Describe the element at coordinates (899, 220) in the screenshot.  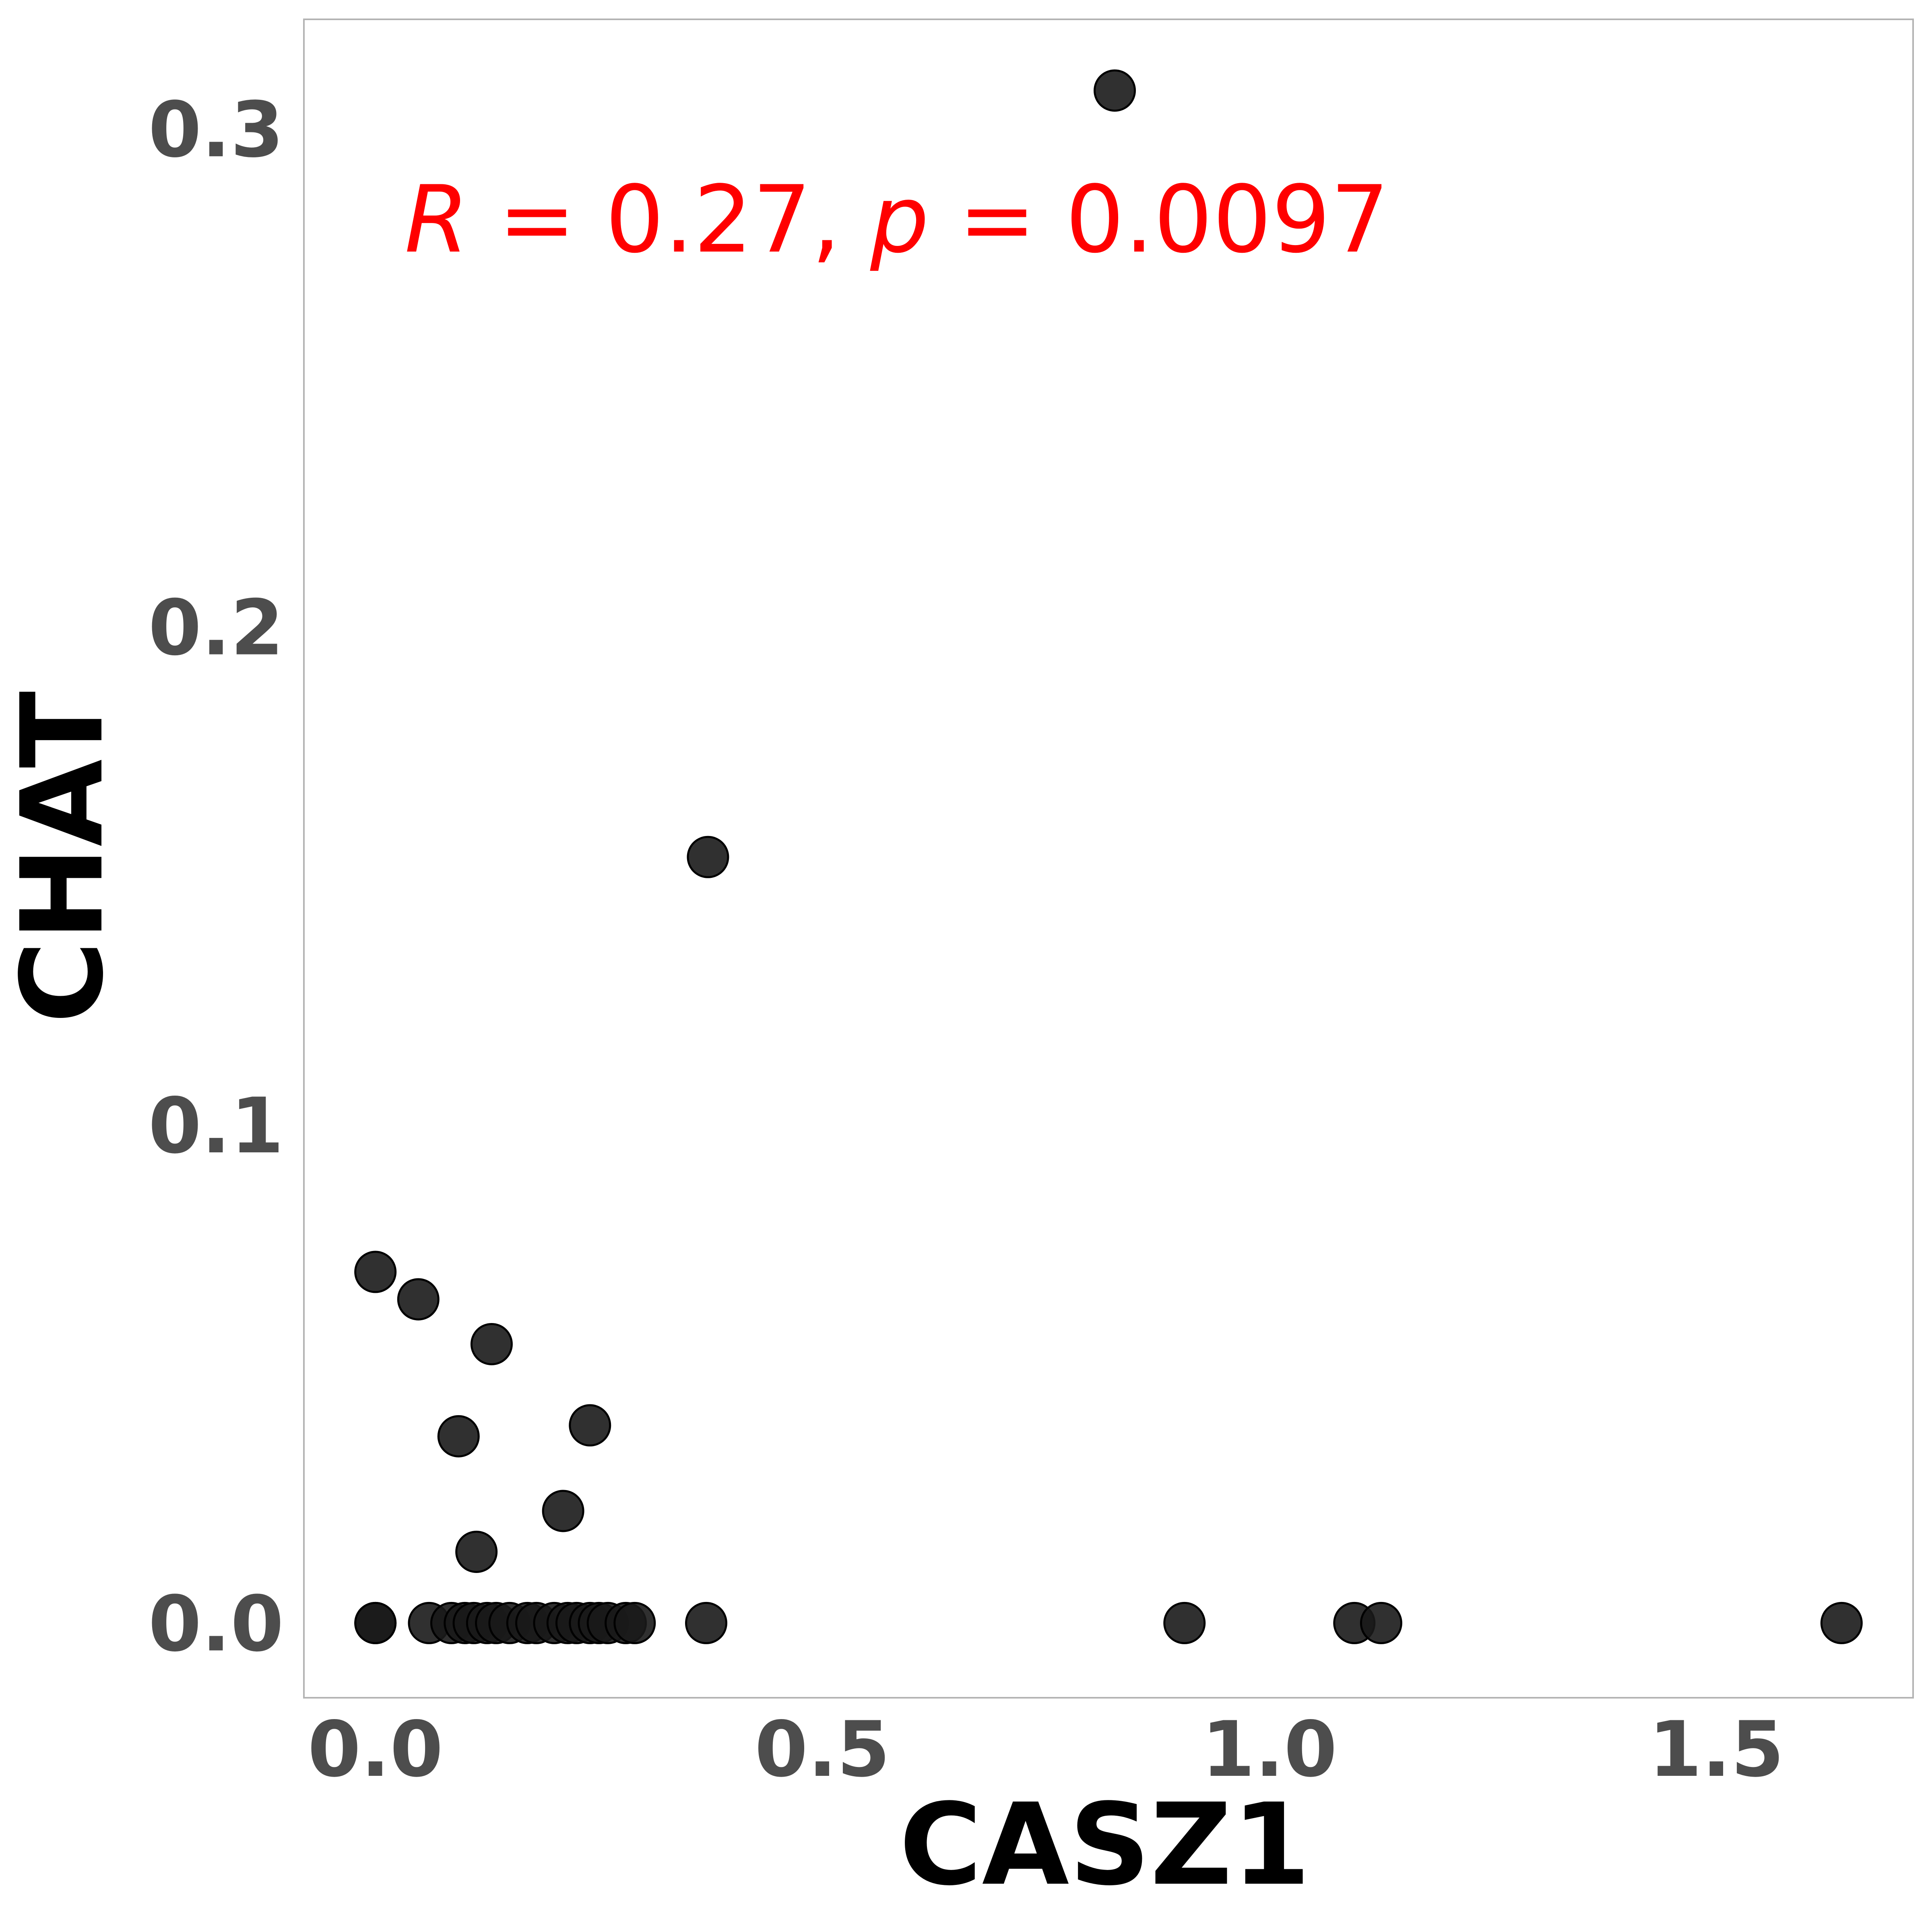
I see `p-symbol: p` at that location.